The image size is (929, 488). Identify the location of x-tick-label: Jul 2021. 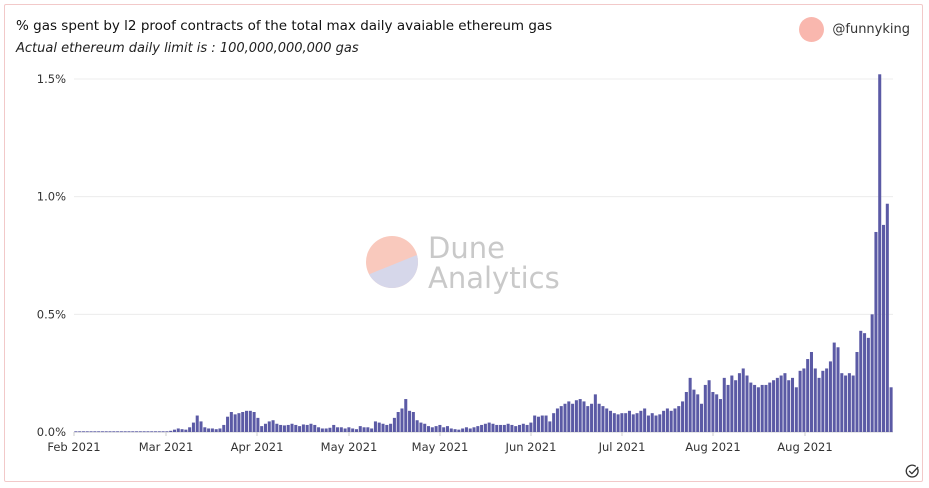
(622, 447).